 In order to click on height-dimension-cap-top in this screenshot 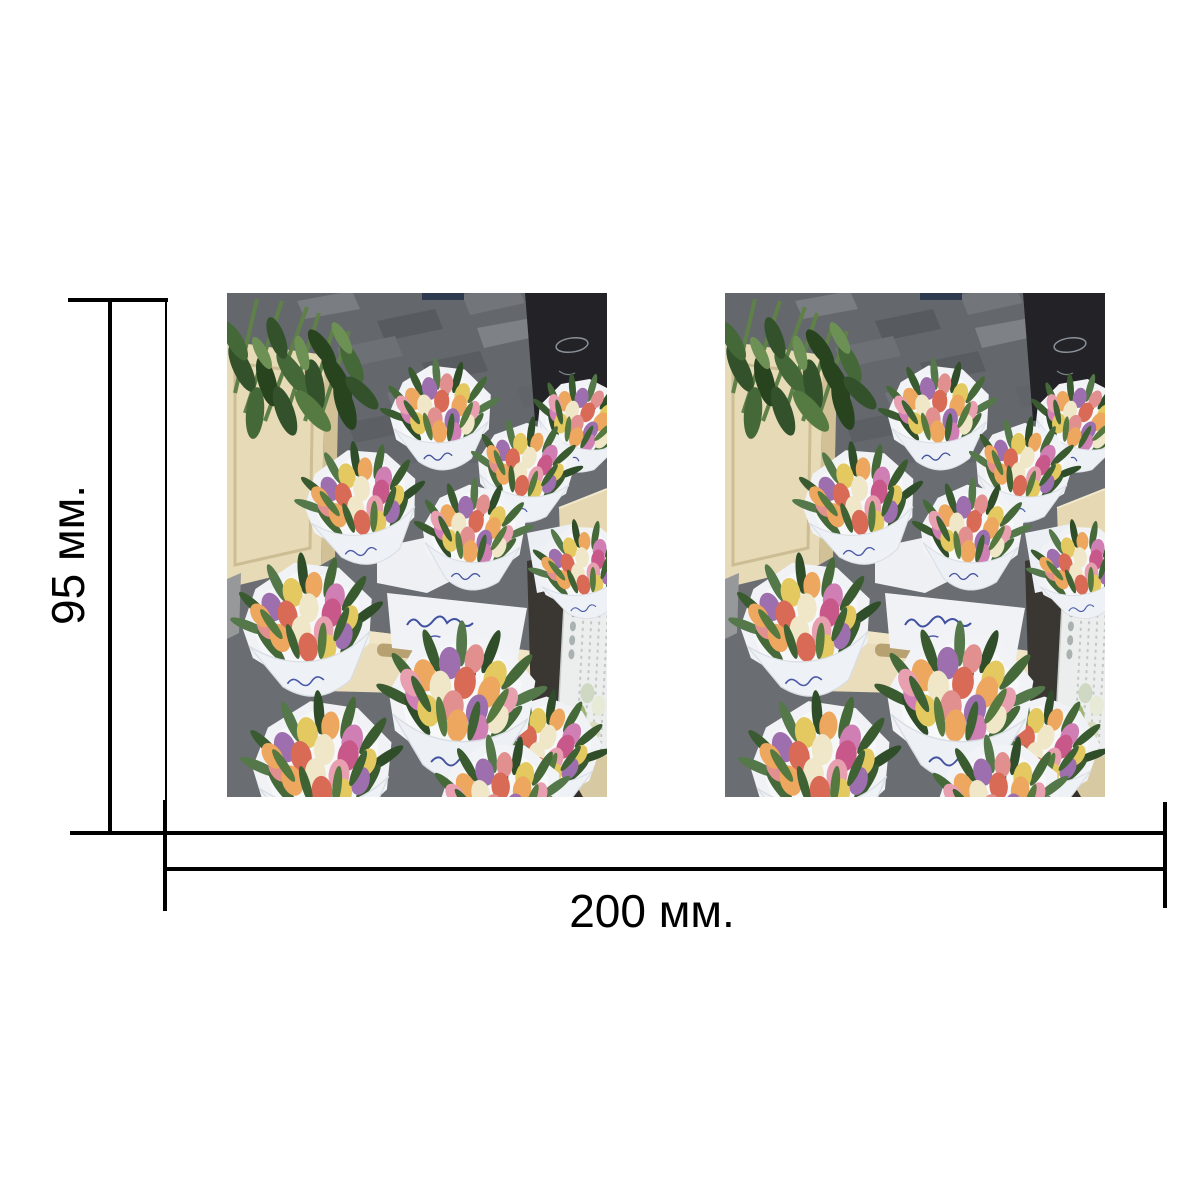, I will do `click(118, 300)`.